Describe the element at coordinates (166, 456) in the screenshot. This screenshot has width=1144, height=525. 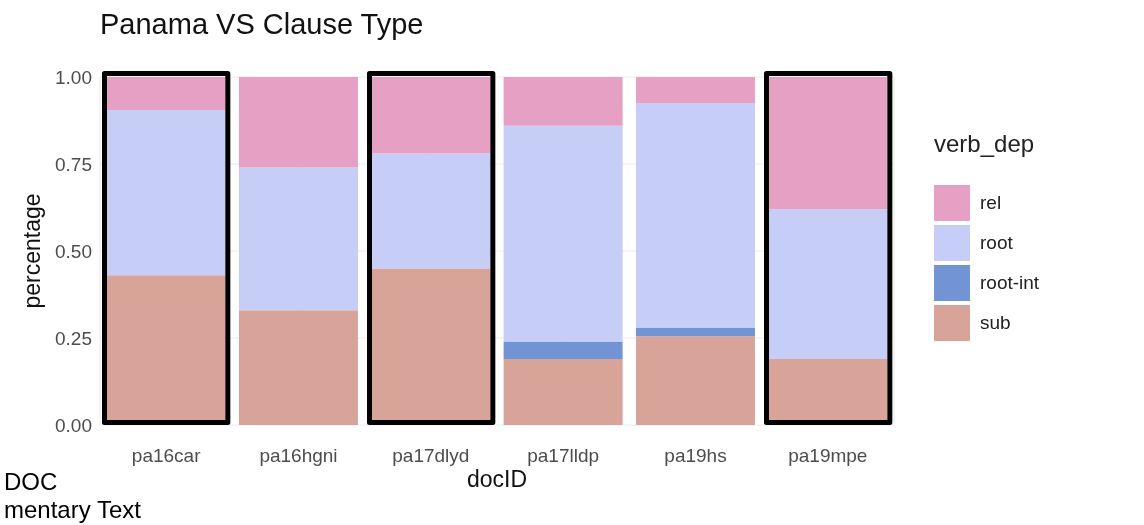
I see `x-tick-label: pa16car` at that location.